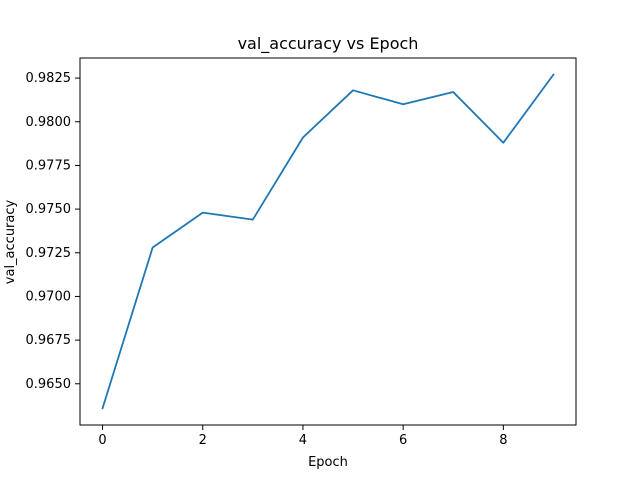  What do you see at coordinates (403, 440) in the screenshot?
I see `x-tick-label: 6` at bounding box center [403, 440].